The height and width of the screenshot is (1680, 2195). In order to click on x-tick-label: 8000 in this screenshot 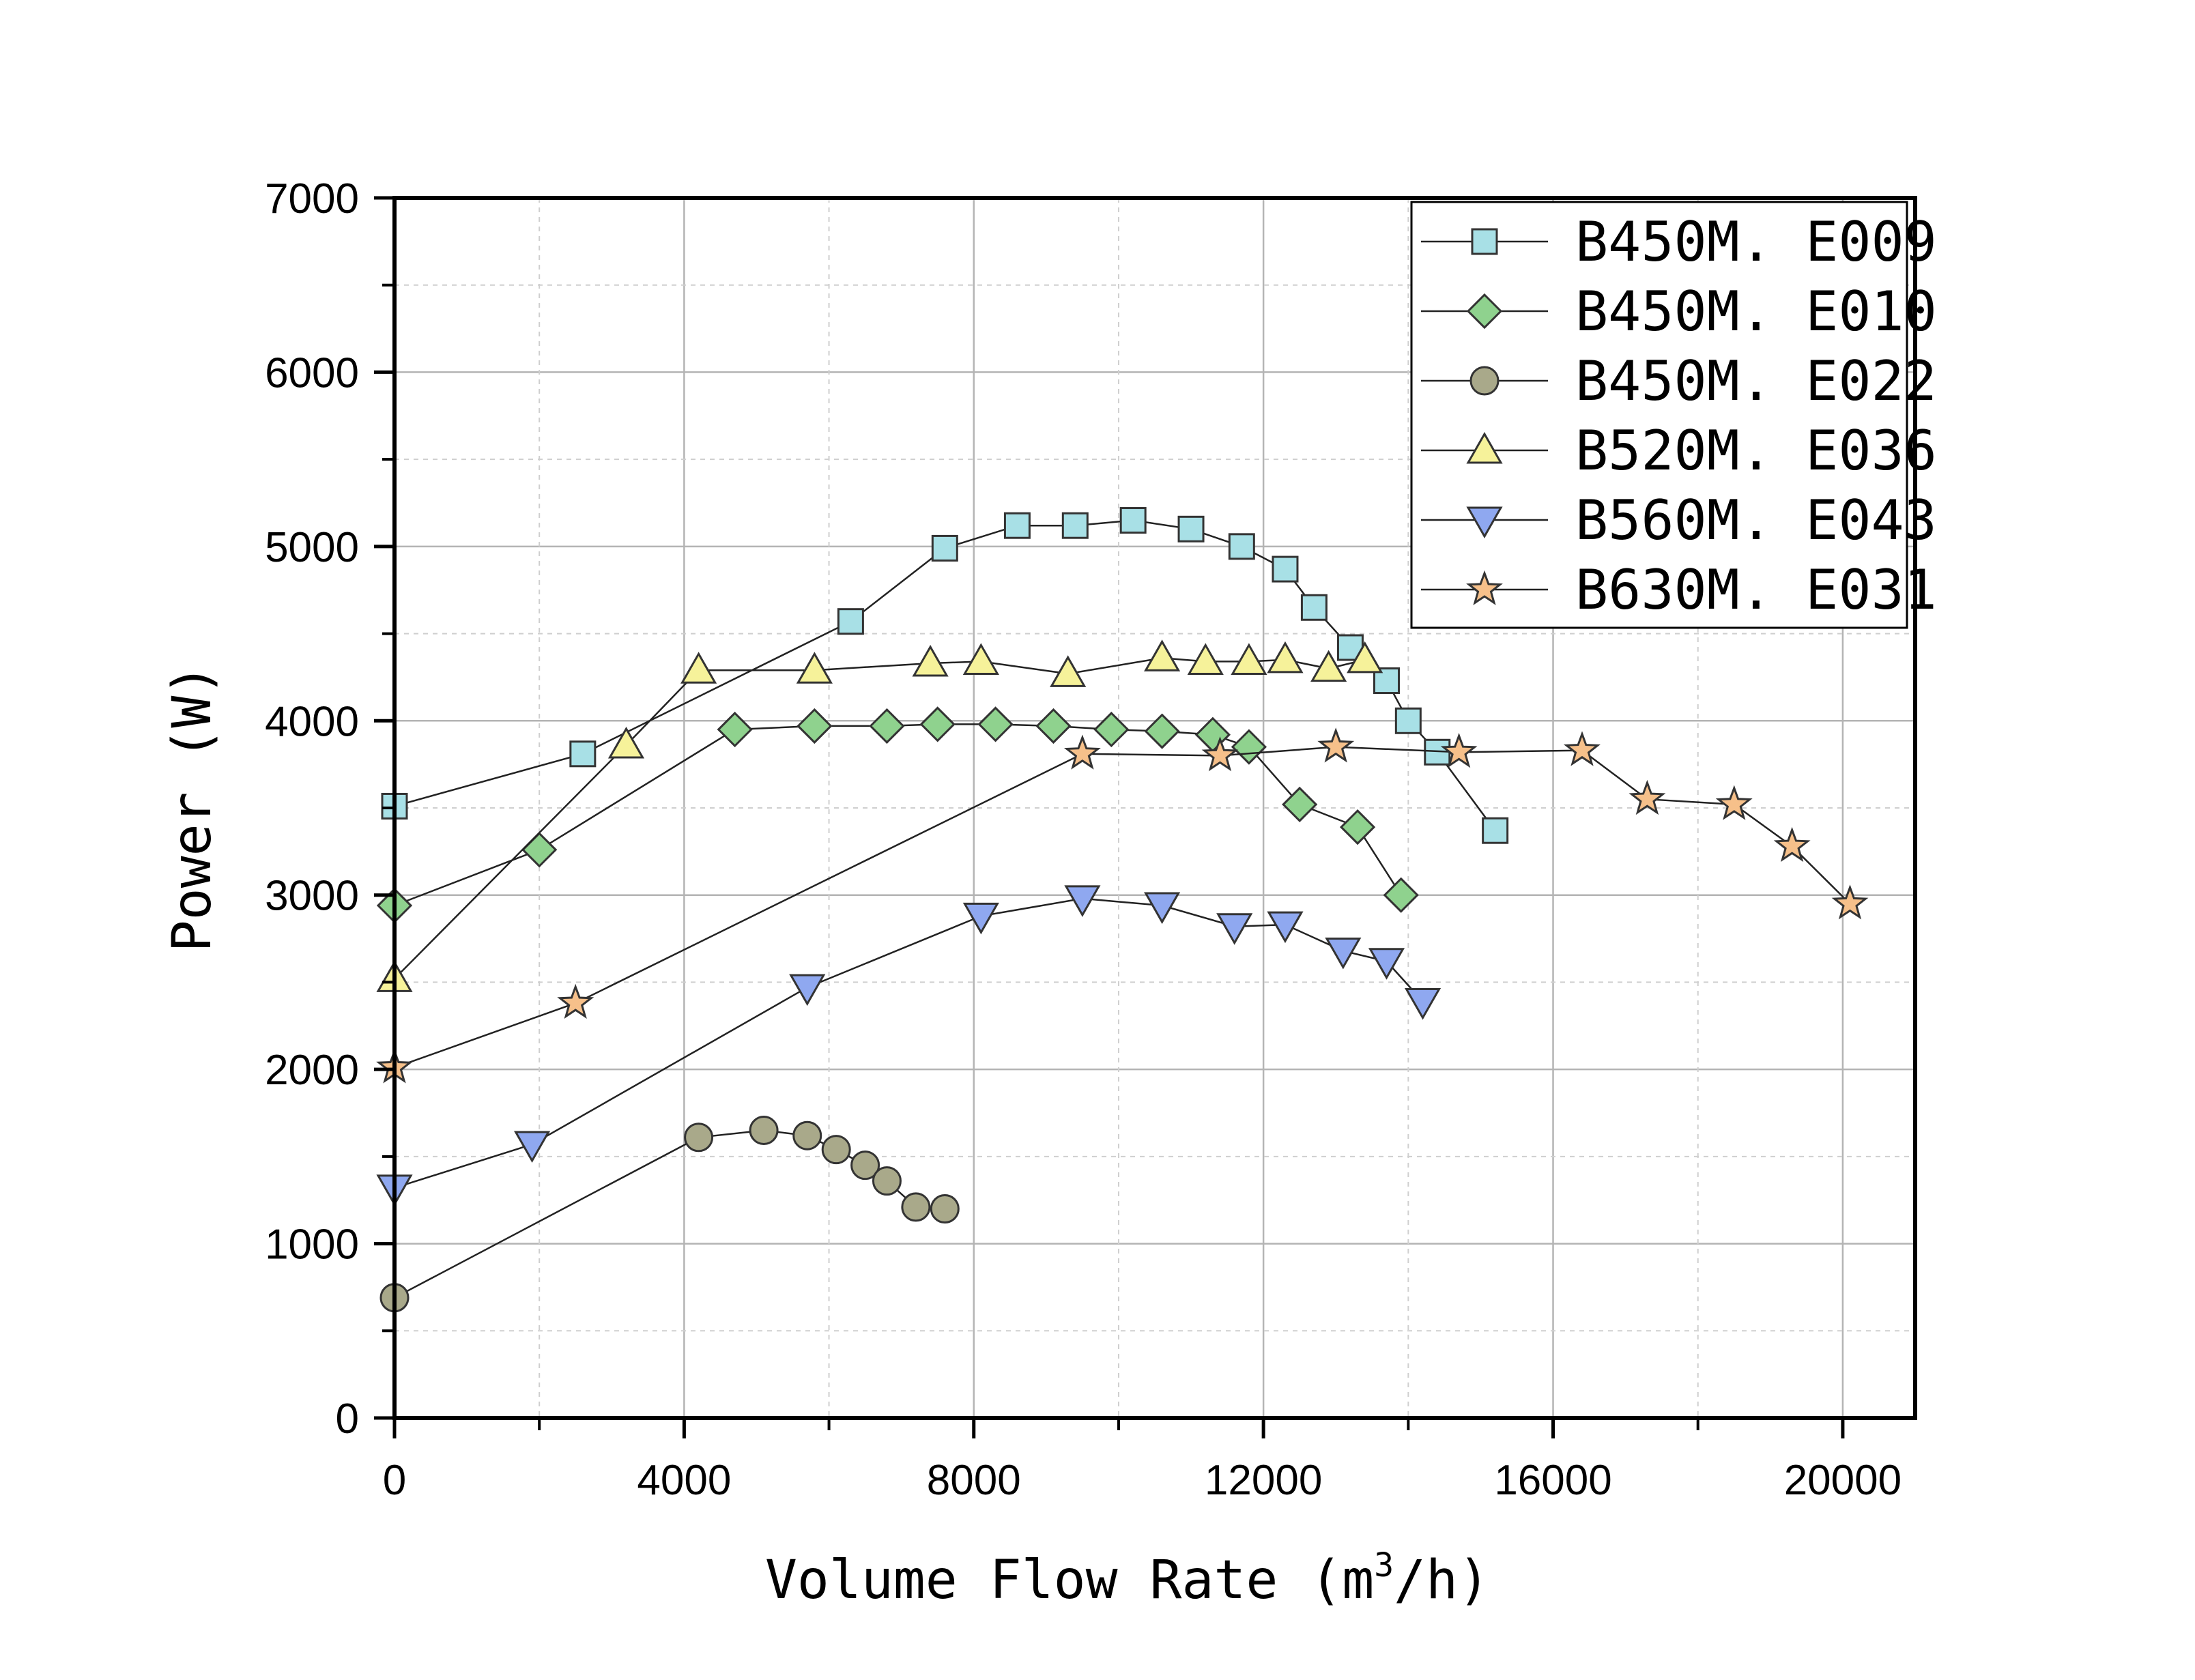, I will do `click(974, 1480)`.